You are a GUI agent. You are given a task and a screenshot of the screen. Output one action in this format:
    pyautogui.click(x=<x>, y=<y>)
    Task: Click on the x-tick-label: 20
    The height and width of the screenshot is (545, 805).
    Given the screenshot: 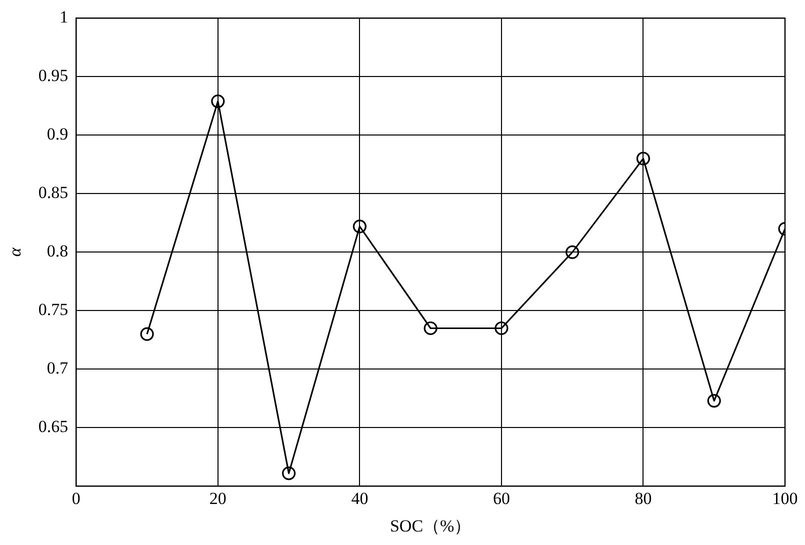 What is the action you would take?
    pyautogui.click(x=217, y=498)
    